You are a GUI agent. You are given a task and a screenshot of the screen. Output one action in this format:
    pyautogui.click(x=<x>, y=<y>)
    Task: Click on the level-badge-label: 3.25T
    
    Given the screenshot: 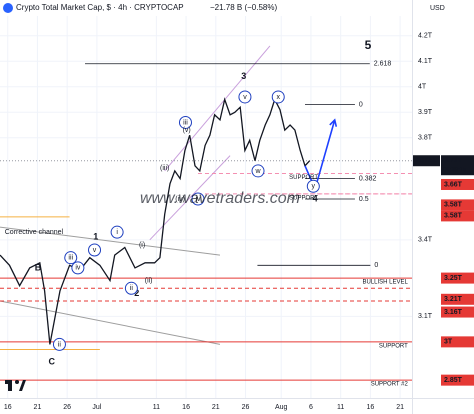 What is the action you would take?
    pyautogui.click(x=453, y=278)
    